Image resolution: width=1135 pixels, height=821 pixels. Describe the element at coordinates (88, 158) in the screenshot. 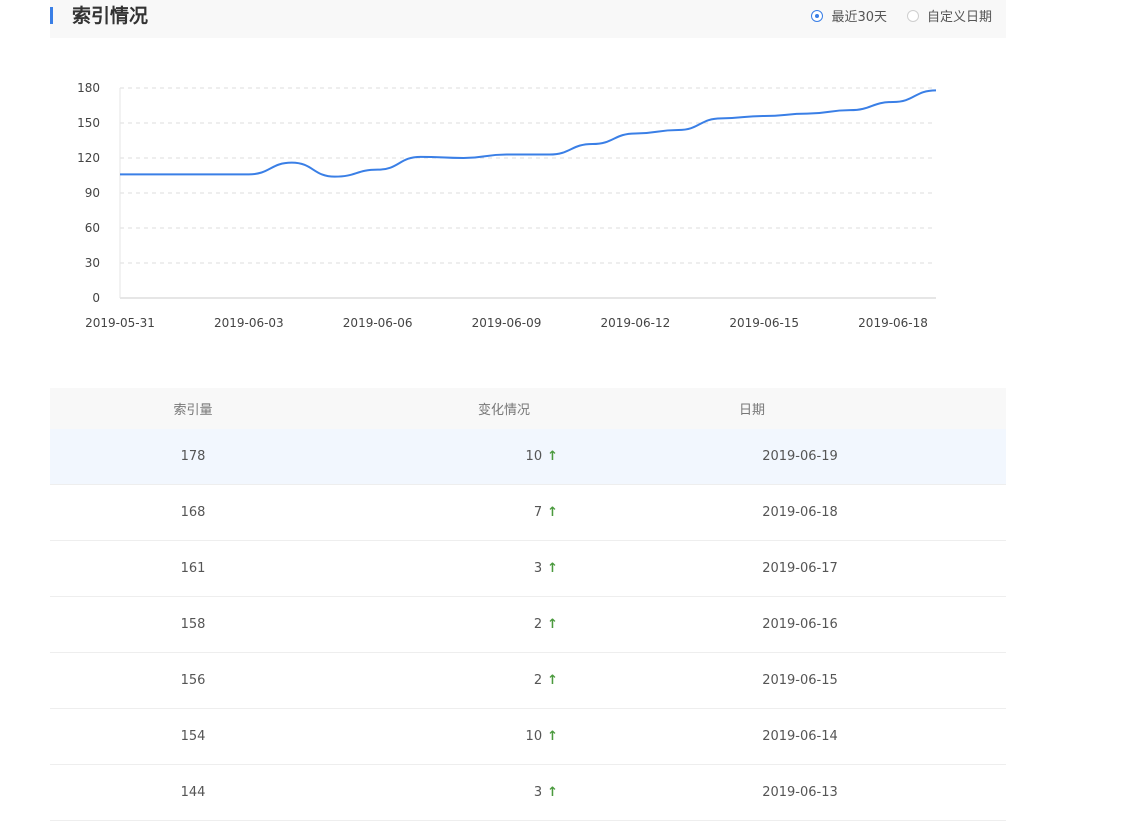

I see `y-tick-label: 120` at that location.